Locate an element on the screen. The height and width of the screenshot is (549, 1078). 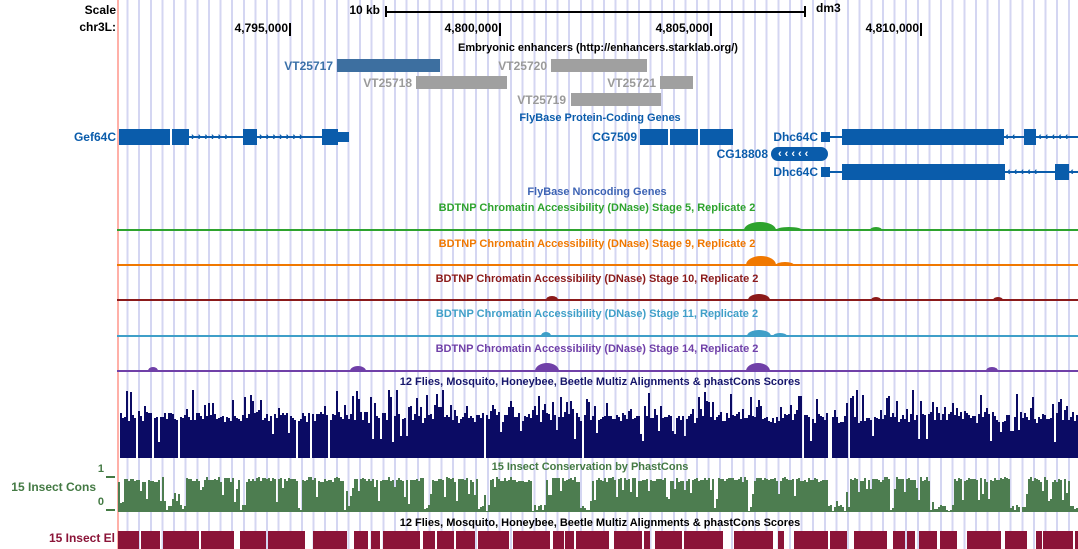
gef64c-utr is located at coordinates (343, 137).